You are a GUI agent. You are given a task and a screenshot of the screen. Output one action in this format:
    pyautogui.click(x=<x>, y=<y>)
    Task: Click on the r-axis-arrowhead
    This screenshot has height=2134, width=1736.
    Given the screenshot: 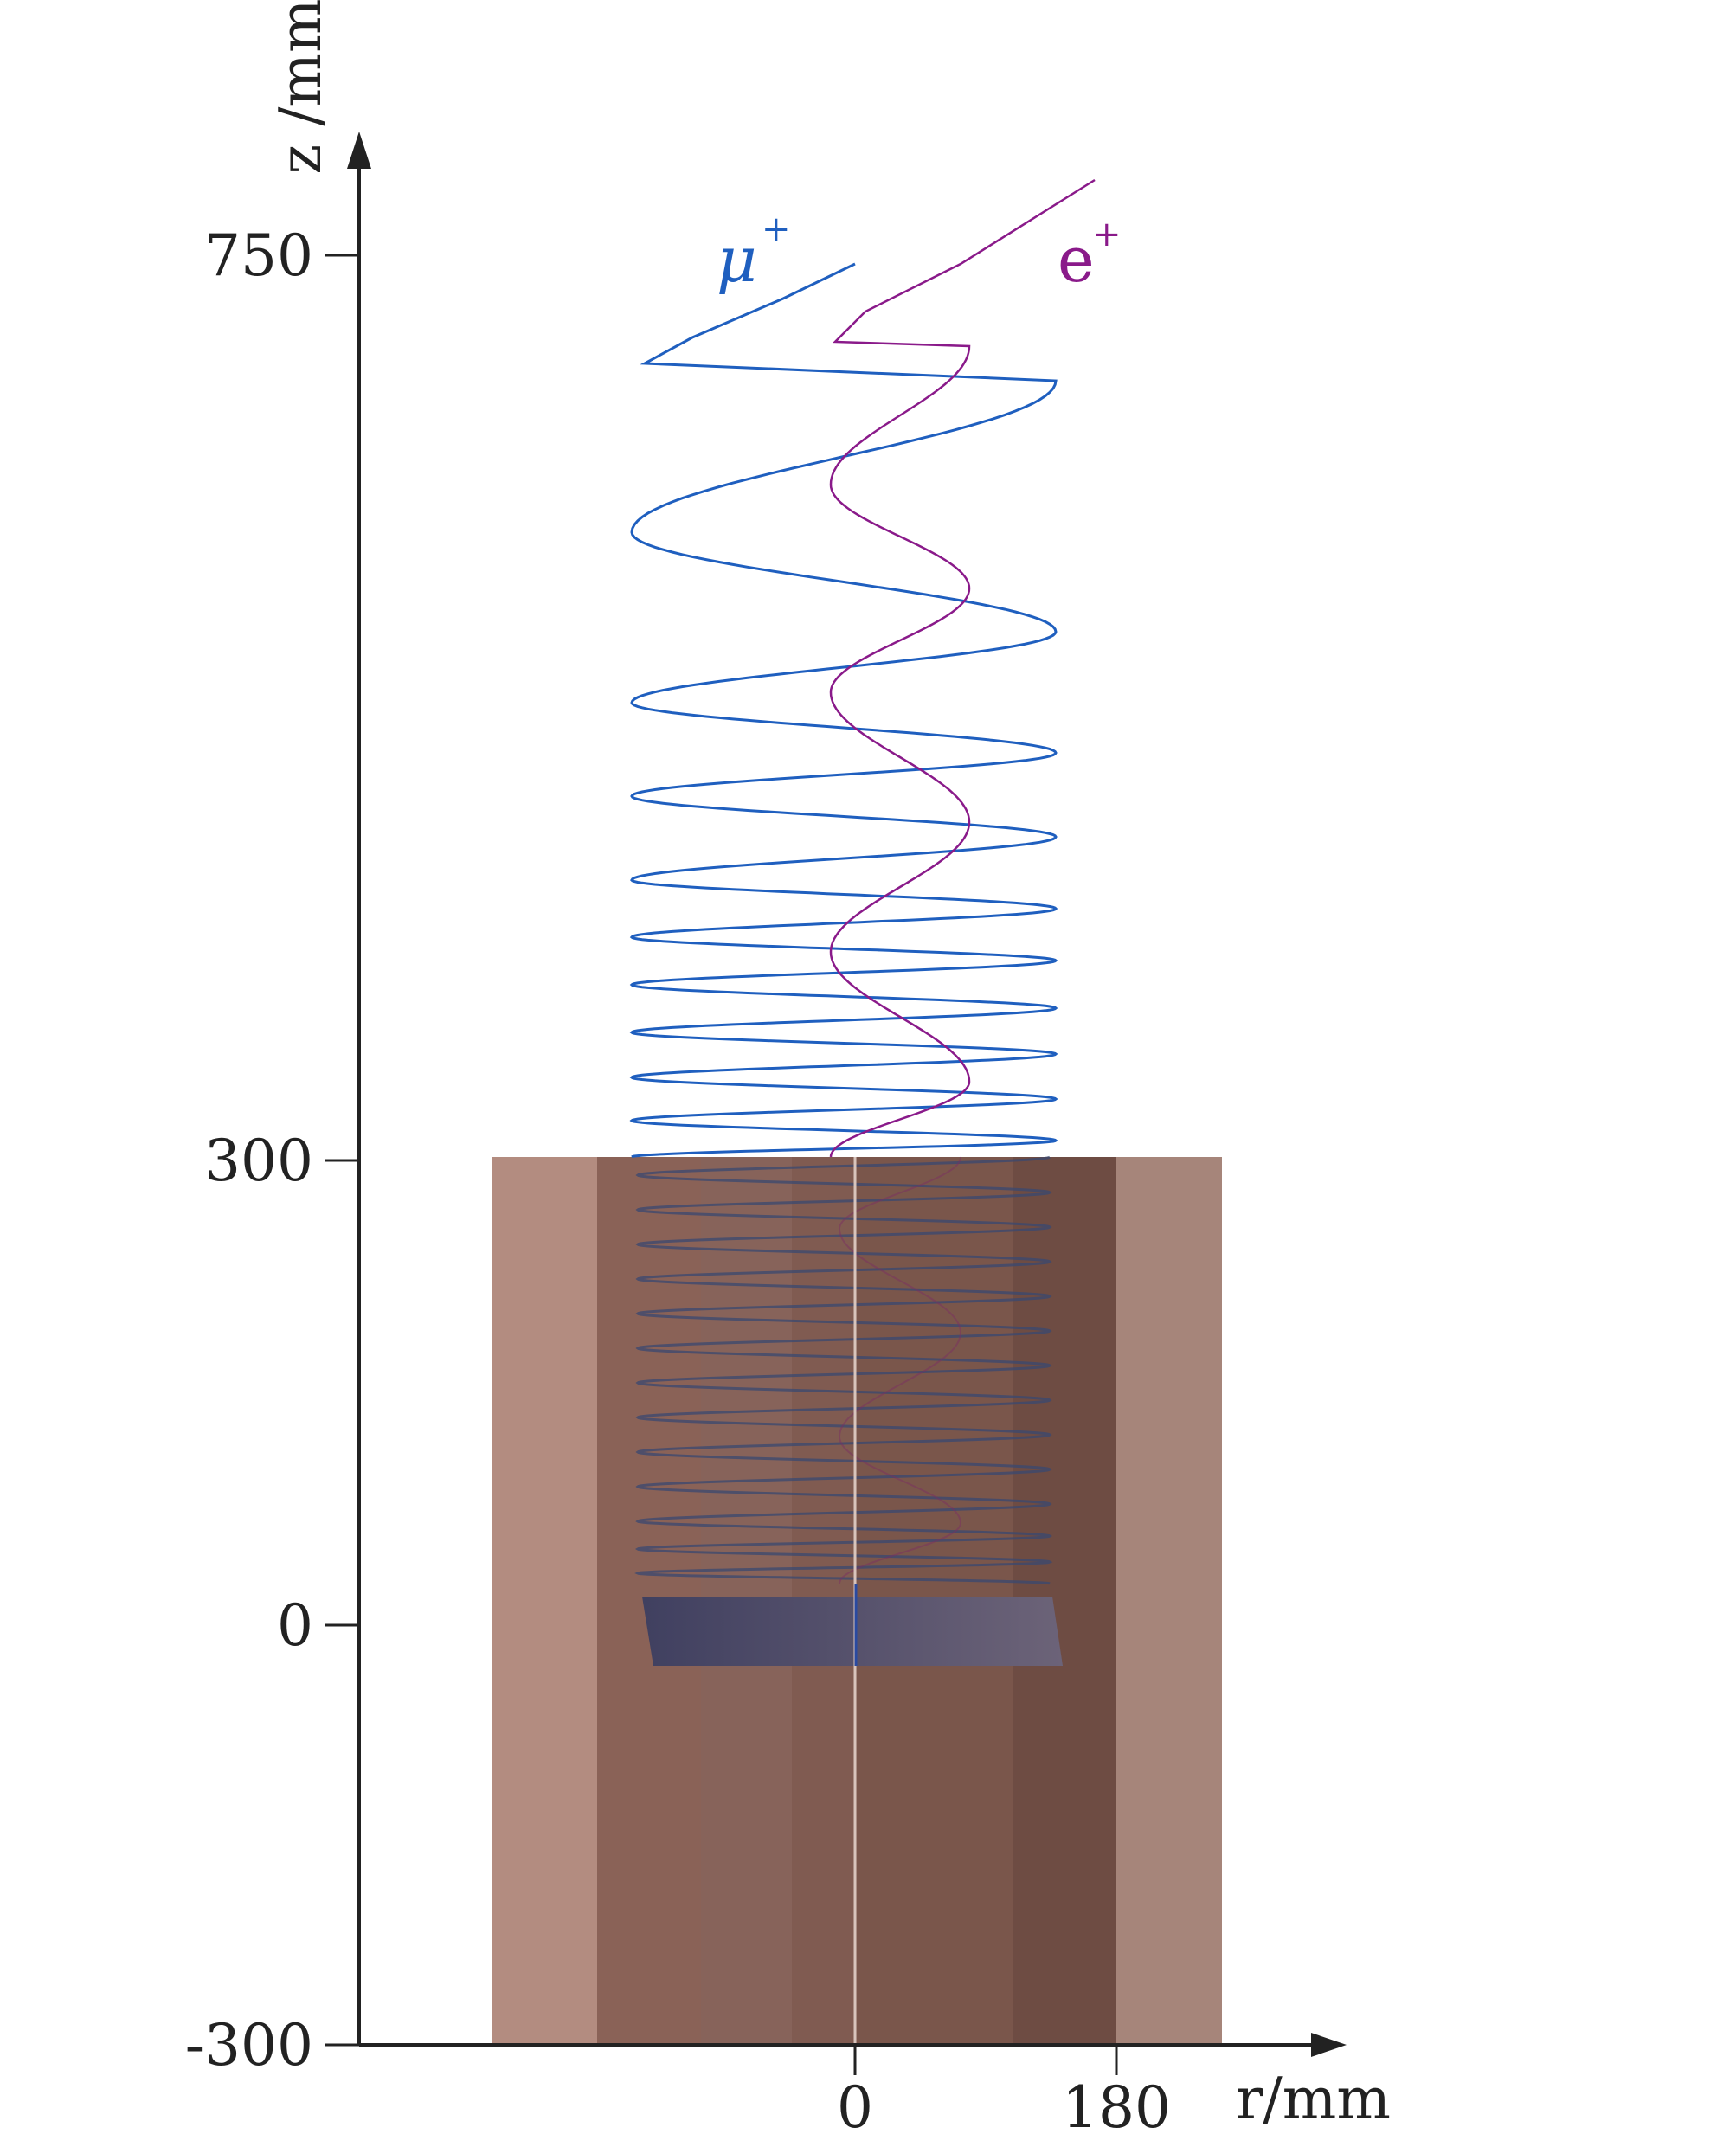 What is the action you would take?
    pyautogui.click(x=1329, y=2045)
    